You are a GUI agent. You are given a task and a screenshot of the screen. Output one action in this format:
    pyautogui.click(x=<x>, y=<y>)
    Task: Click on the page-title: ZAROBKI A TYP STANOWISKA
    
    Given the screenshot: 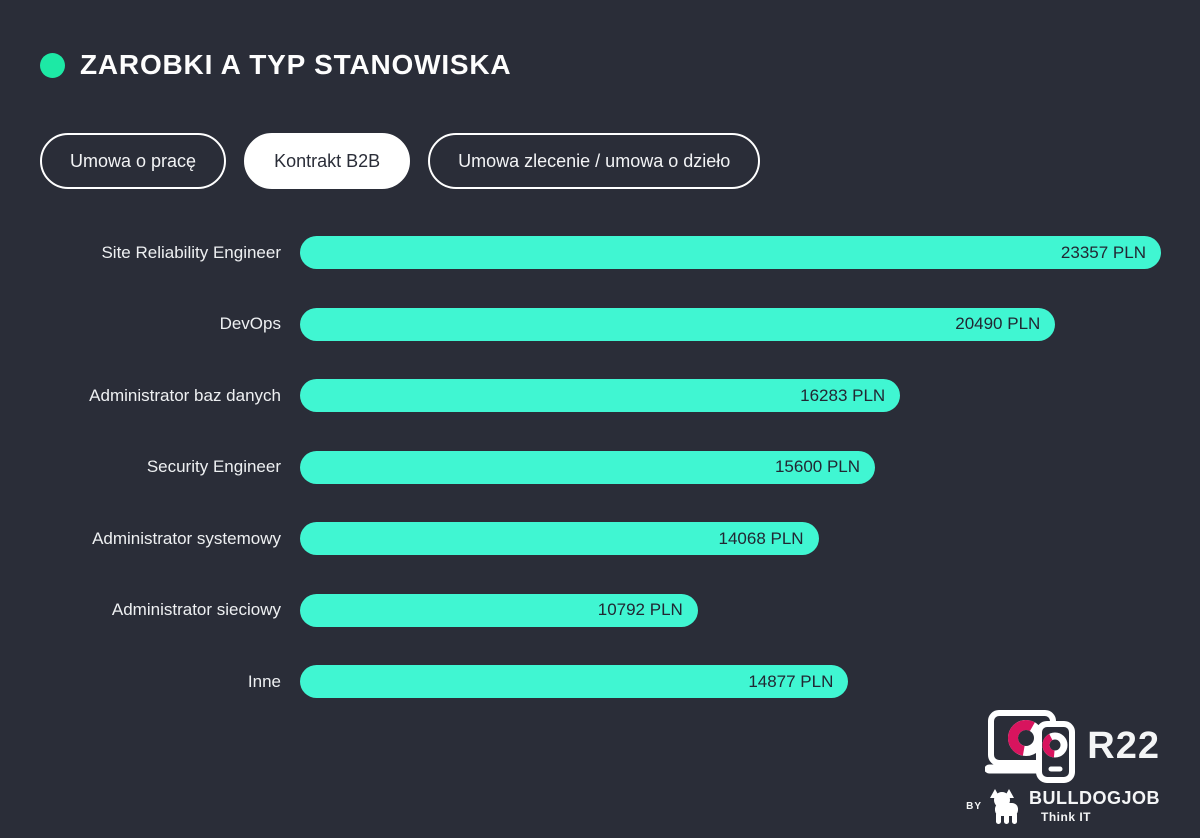 What is the action you would take?
    pyautogui.click(x=296, y=64)
    